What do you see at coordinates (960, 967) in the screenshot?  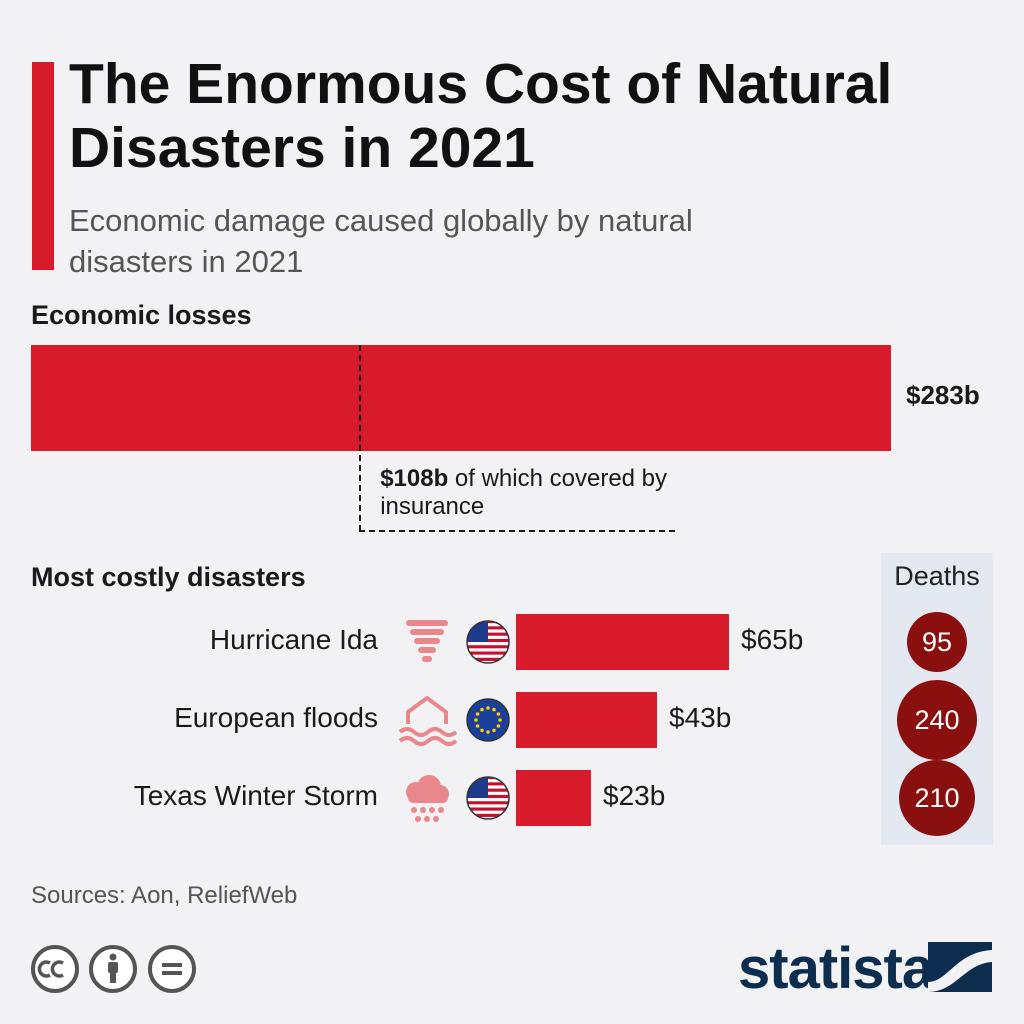 I see `statista-mark-icon` at bounding box center [960, 967].